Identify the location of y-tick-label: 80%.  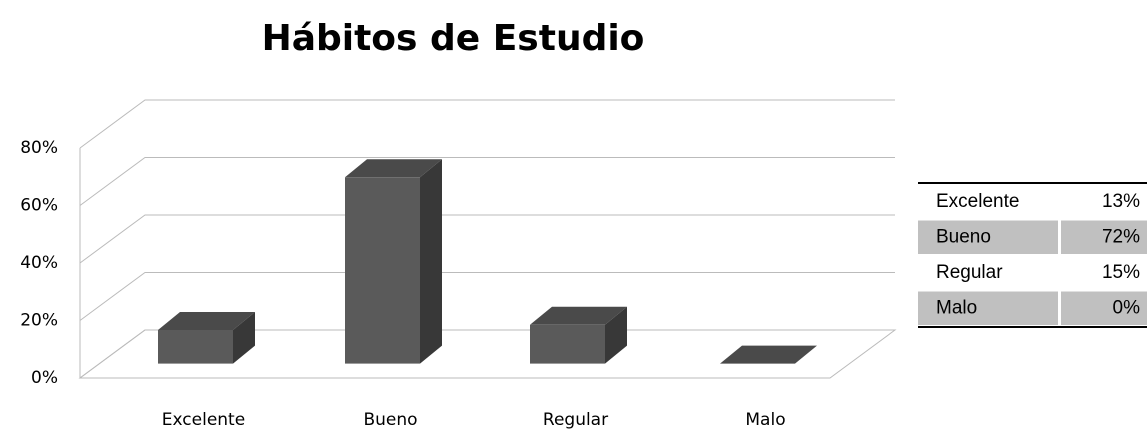
(39, 148).